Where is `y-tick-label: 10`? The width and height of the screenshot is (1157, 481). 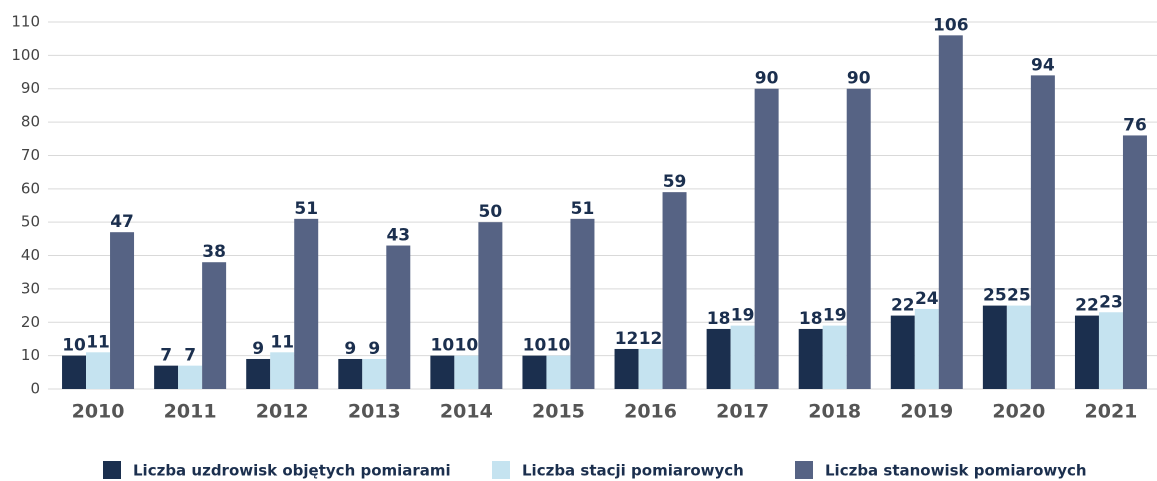 y-tick-label: 10 is located at coordinates (30, 355).